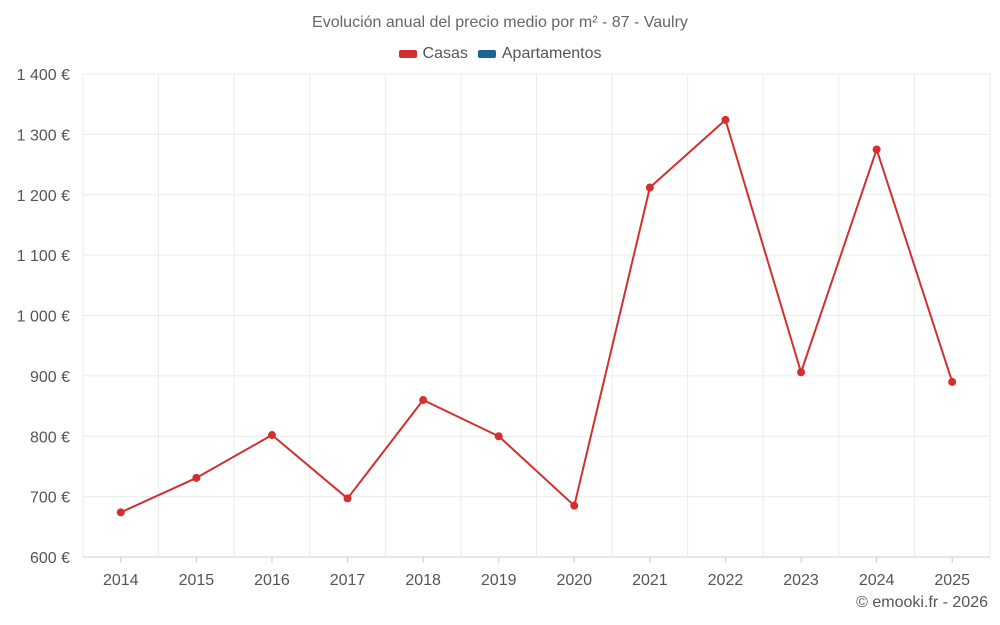  I want to click on data-point-casas-2023, so click(801, 372).